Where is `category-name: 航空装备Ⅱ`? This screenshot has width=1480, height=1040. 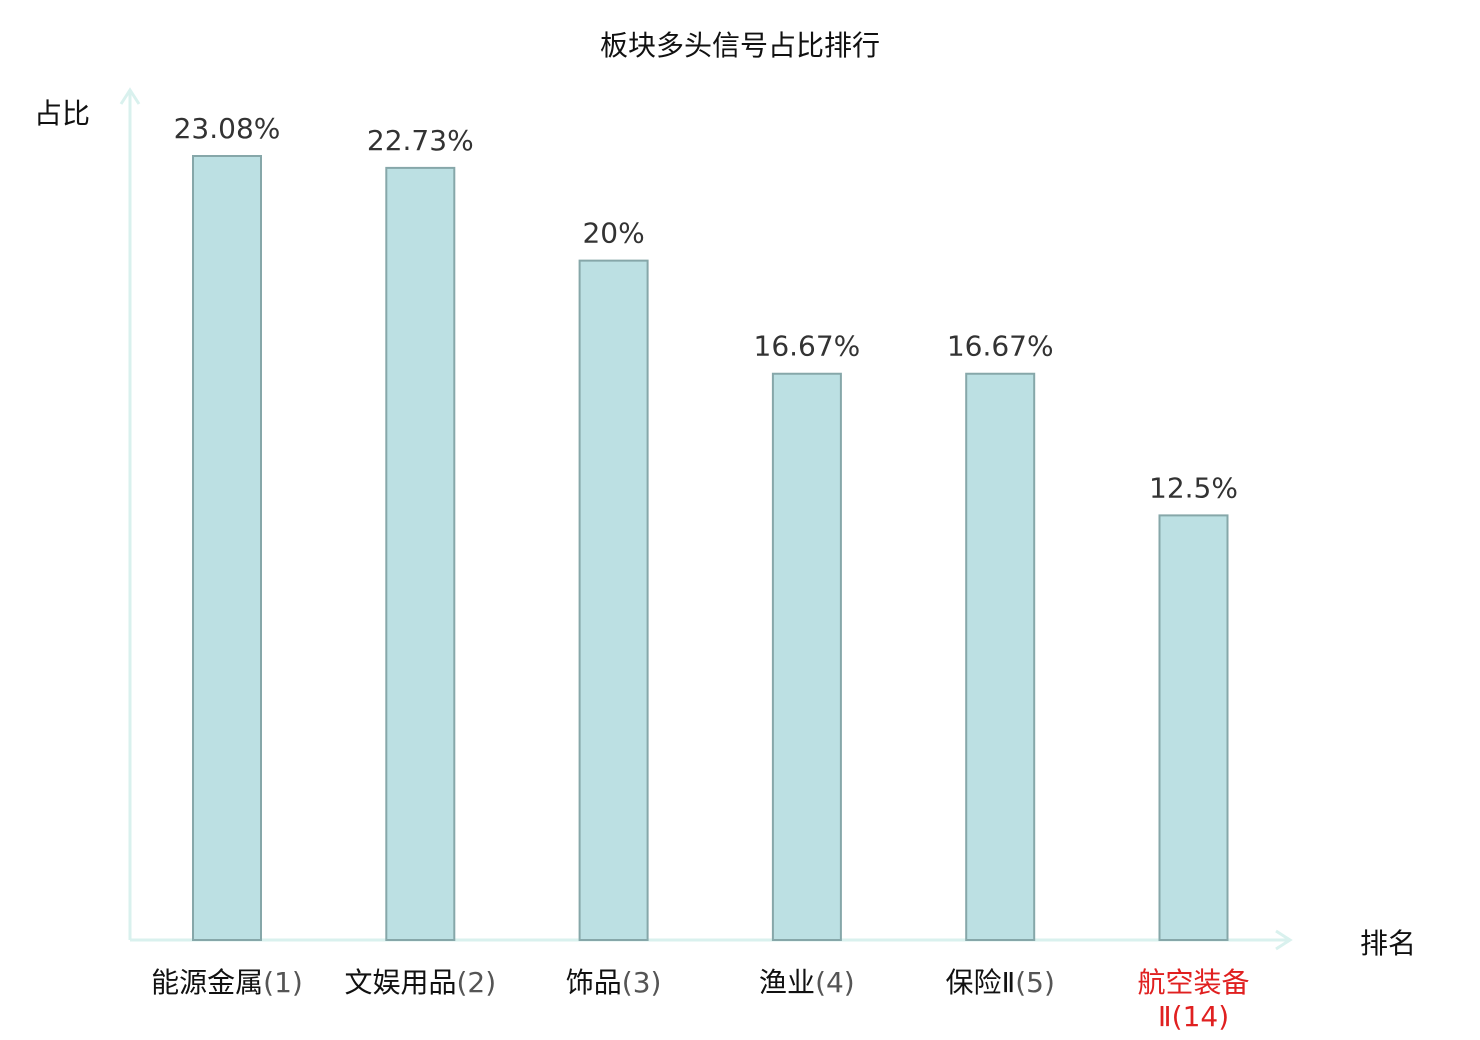 category-name: 航空装备Ⅱ is located at coordinates (1193, 999).